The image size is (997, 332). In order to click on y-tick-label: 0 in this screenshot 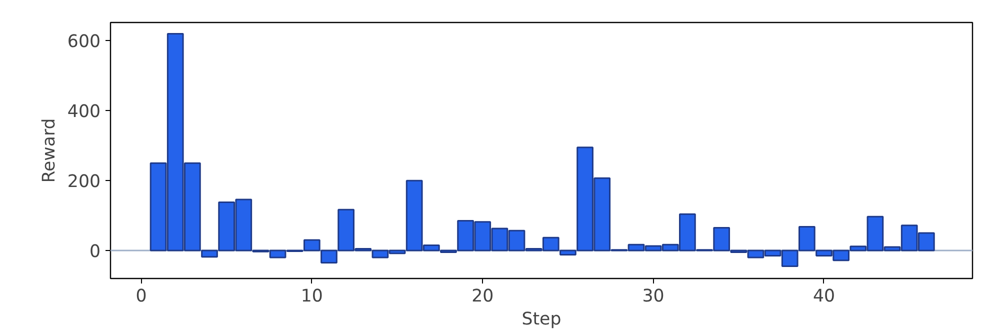, I will do `click(95, 252)`.